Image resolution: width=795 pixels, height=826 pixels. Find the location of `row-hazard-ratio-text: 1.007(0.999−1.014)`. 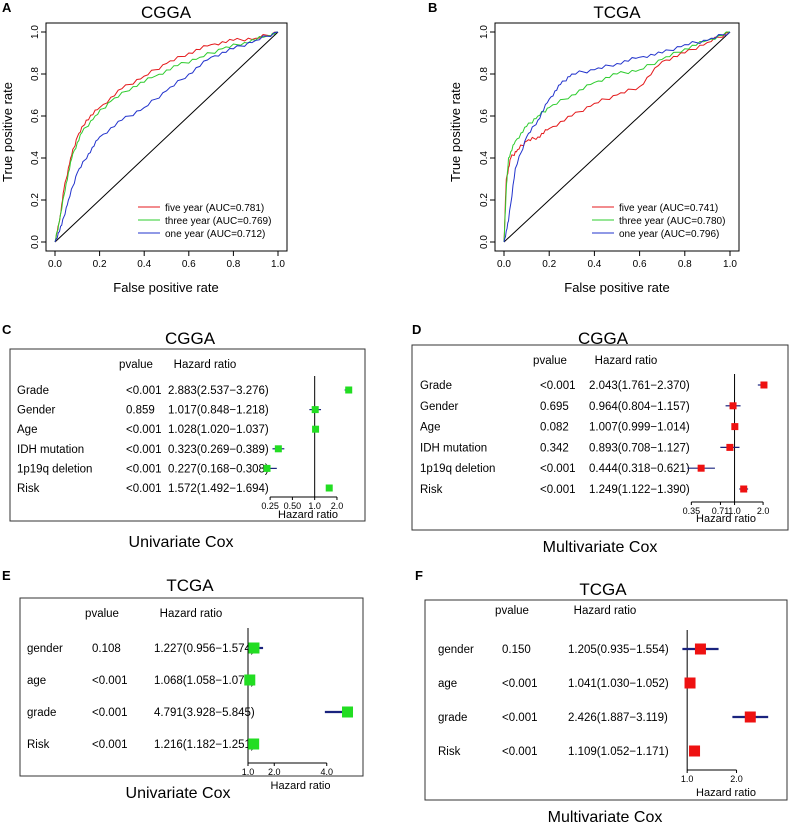

row-hazard-ratio-text: 1.007(0.999−1.014) is located at coordinates (639, 428).